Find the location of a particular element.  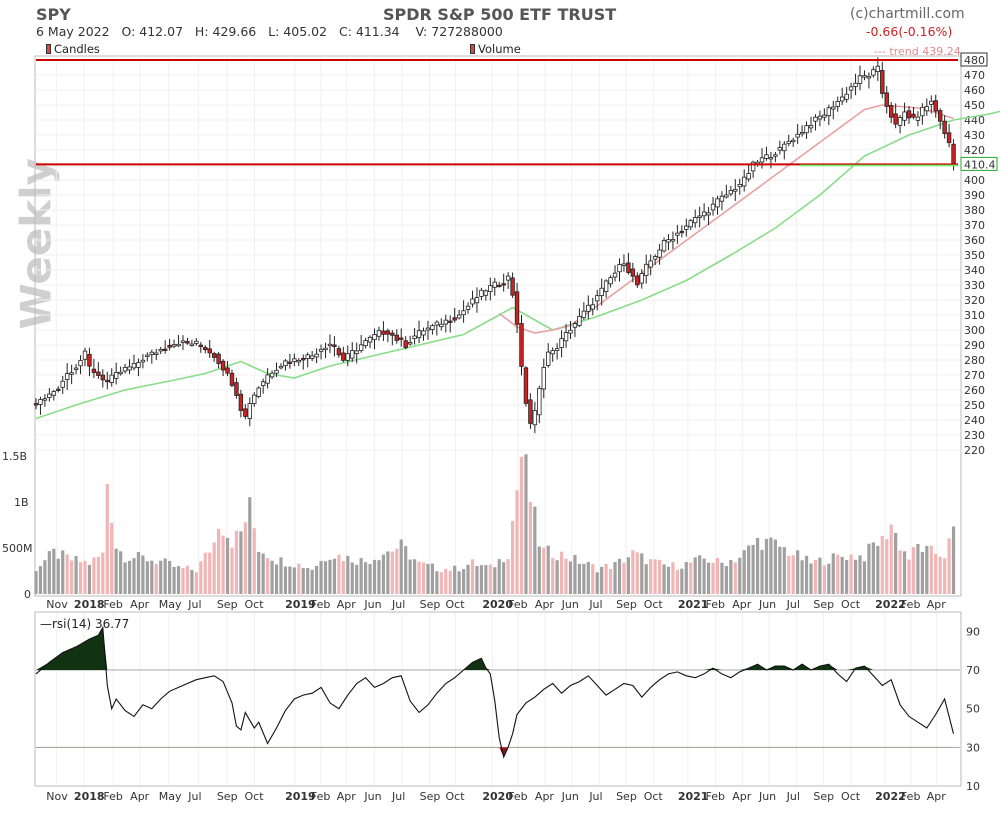

time-tick-label: 2018 is located at coordinates (89, 796).